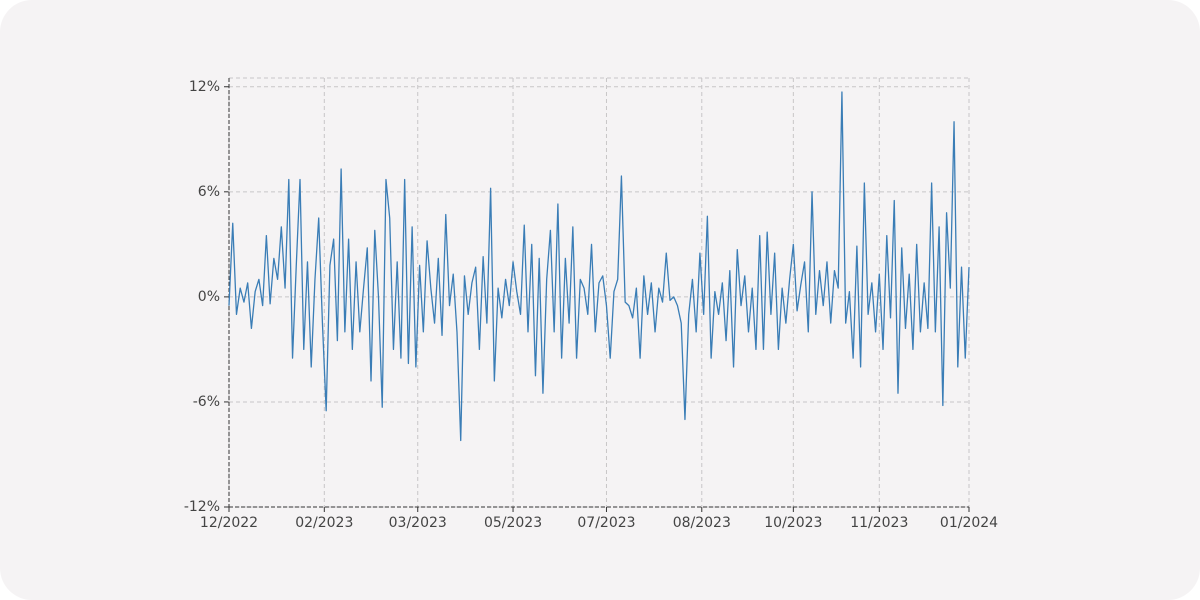  Describe the element at coordinates (209, 192) in the screenshot. I see `y-tick-label: 6%` at that location.